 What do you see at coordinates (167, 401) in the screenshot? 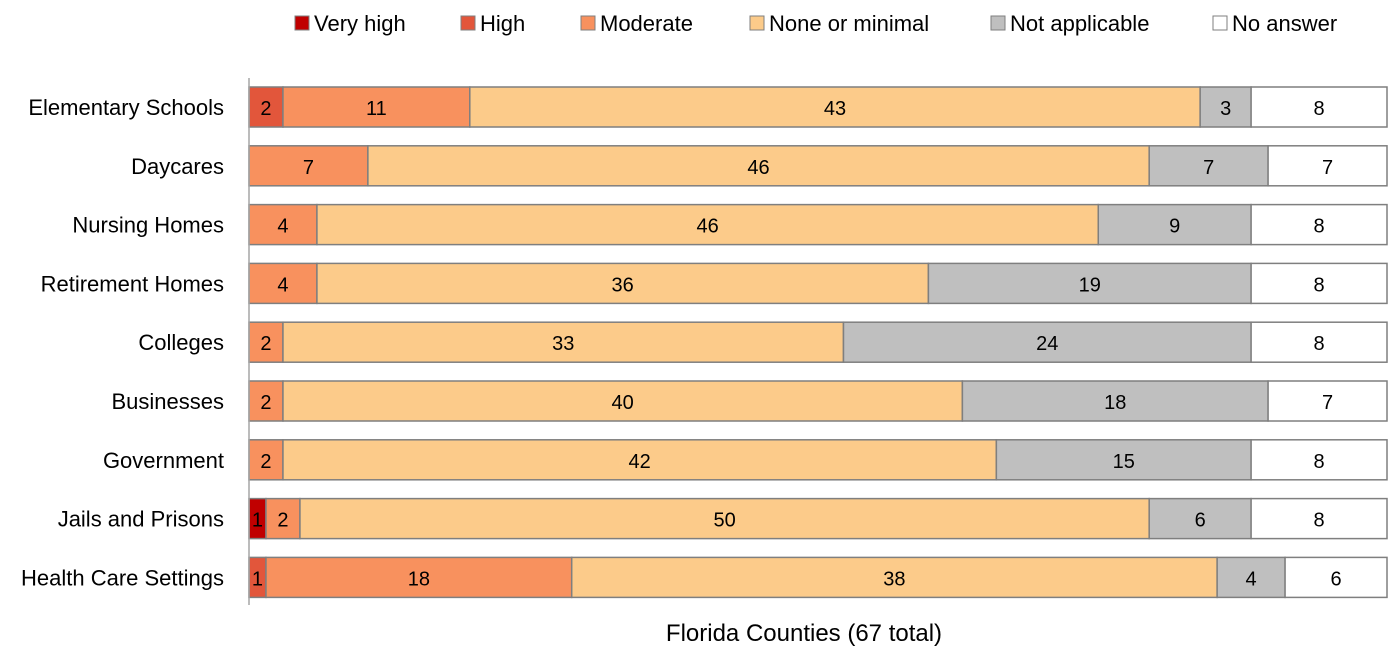
I see `category-label: Businesses` at bounding box center [167, 401].